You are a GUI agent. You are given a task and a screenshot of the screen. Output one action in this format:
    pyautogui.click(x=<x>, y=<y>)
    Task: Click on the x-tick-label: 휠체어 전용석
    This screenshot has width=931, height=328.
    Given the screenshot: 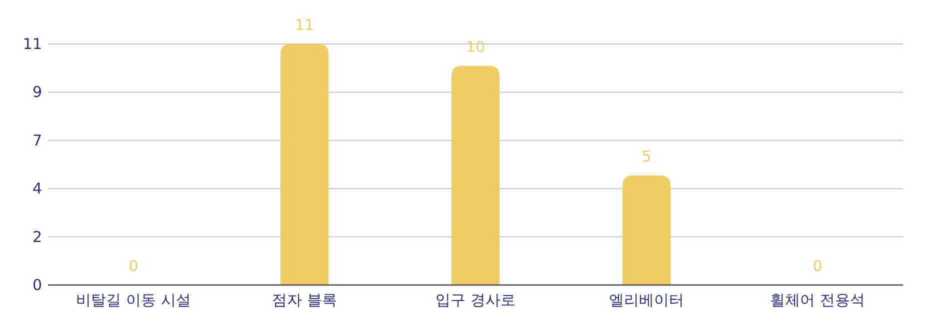 What is the action you would take?
    pyautogui.click(x=817, y=300)
    